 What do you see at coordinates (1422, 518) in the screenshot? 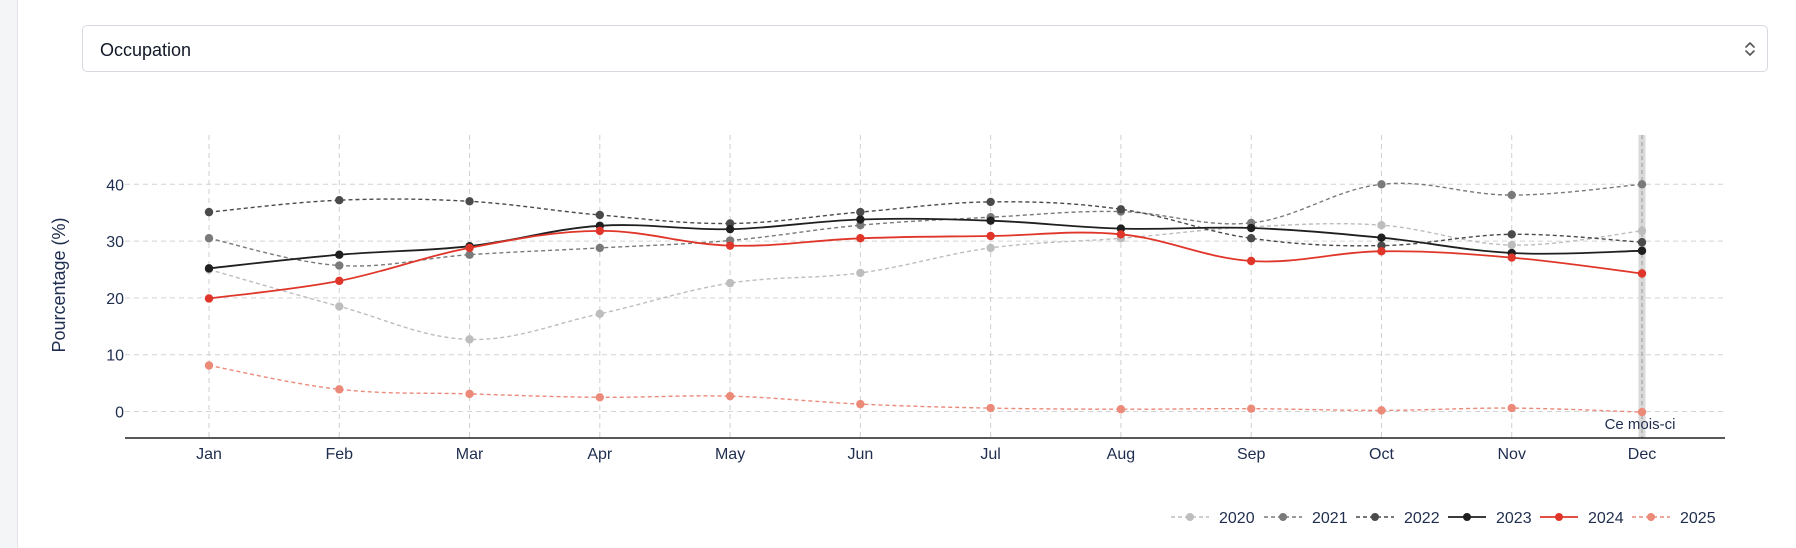
I see `legend-label: 2022` at bounding box center [1422, 518].